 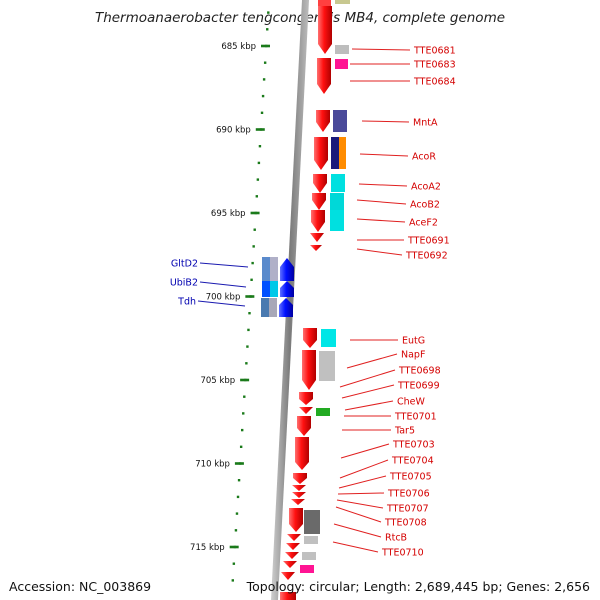 What do you see at coordinates (324, 3) in the screenshot?
I see `top-partial-gene` at bounding box center [324, 3].